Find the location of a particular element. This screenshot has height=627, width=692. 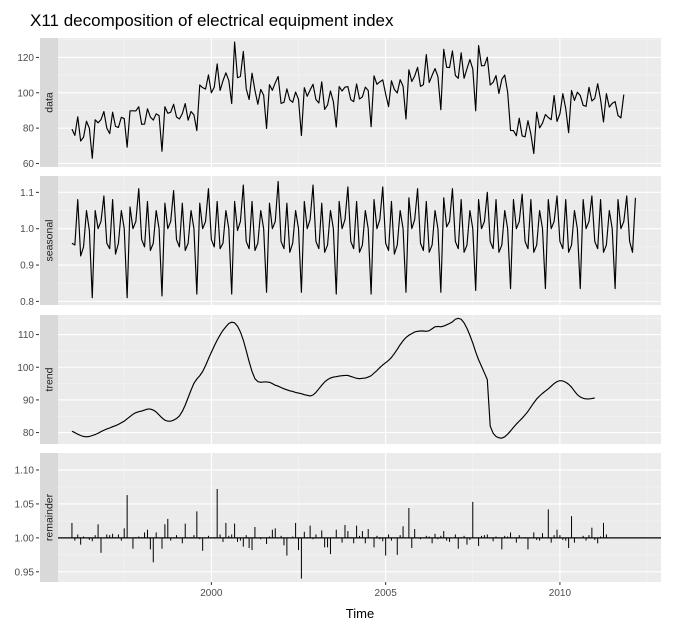

y-tick-label: 110 is located at coordinates (26, 335).